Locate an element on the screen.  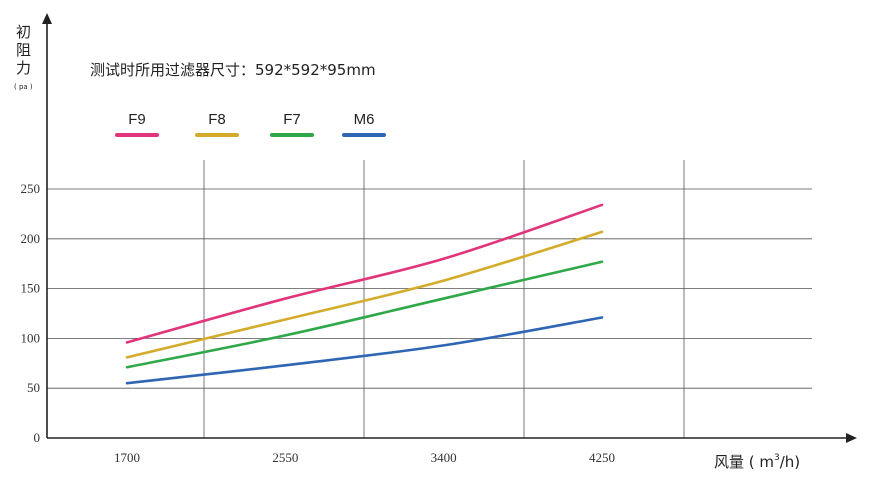
y-tick-label: 150 is located at coordinates (31, 288).